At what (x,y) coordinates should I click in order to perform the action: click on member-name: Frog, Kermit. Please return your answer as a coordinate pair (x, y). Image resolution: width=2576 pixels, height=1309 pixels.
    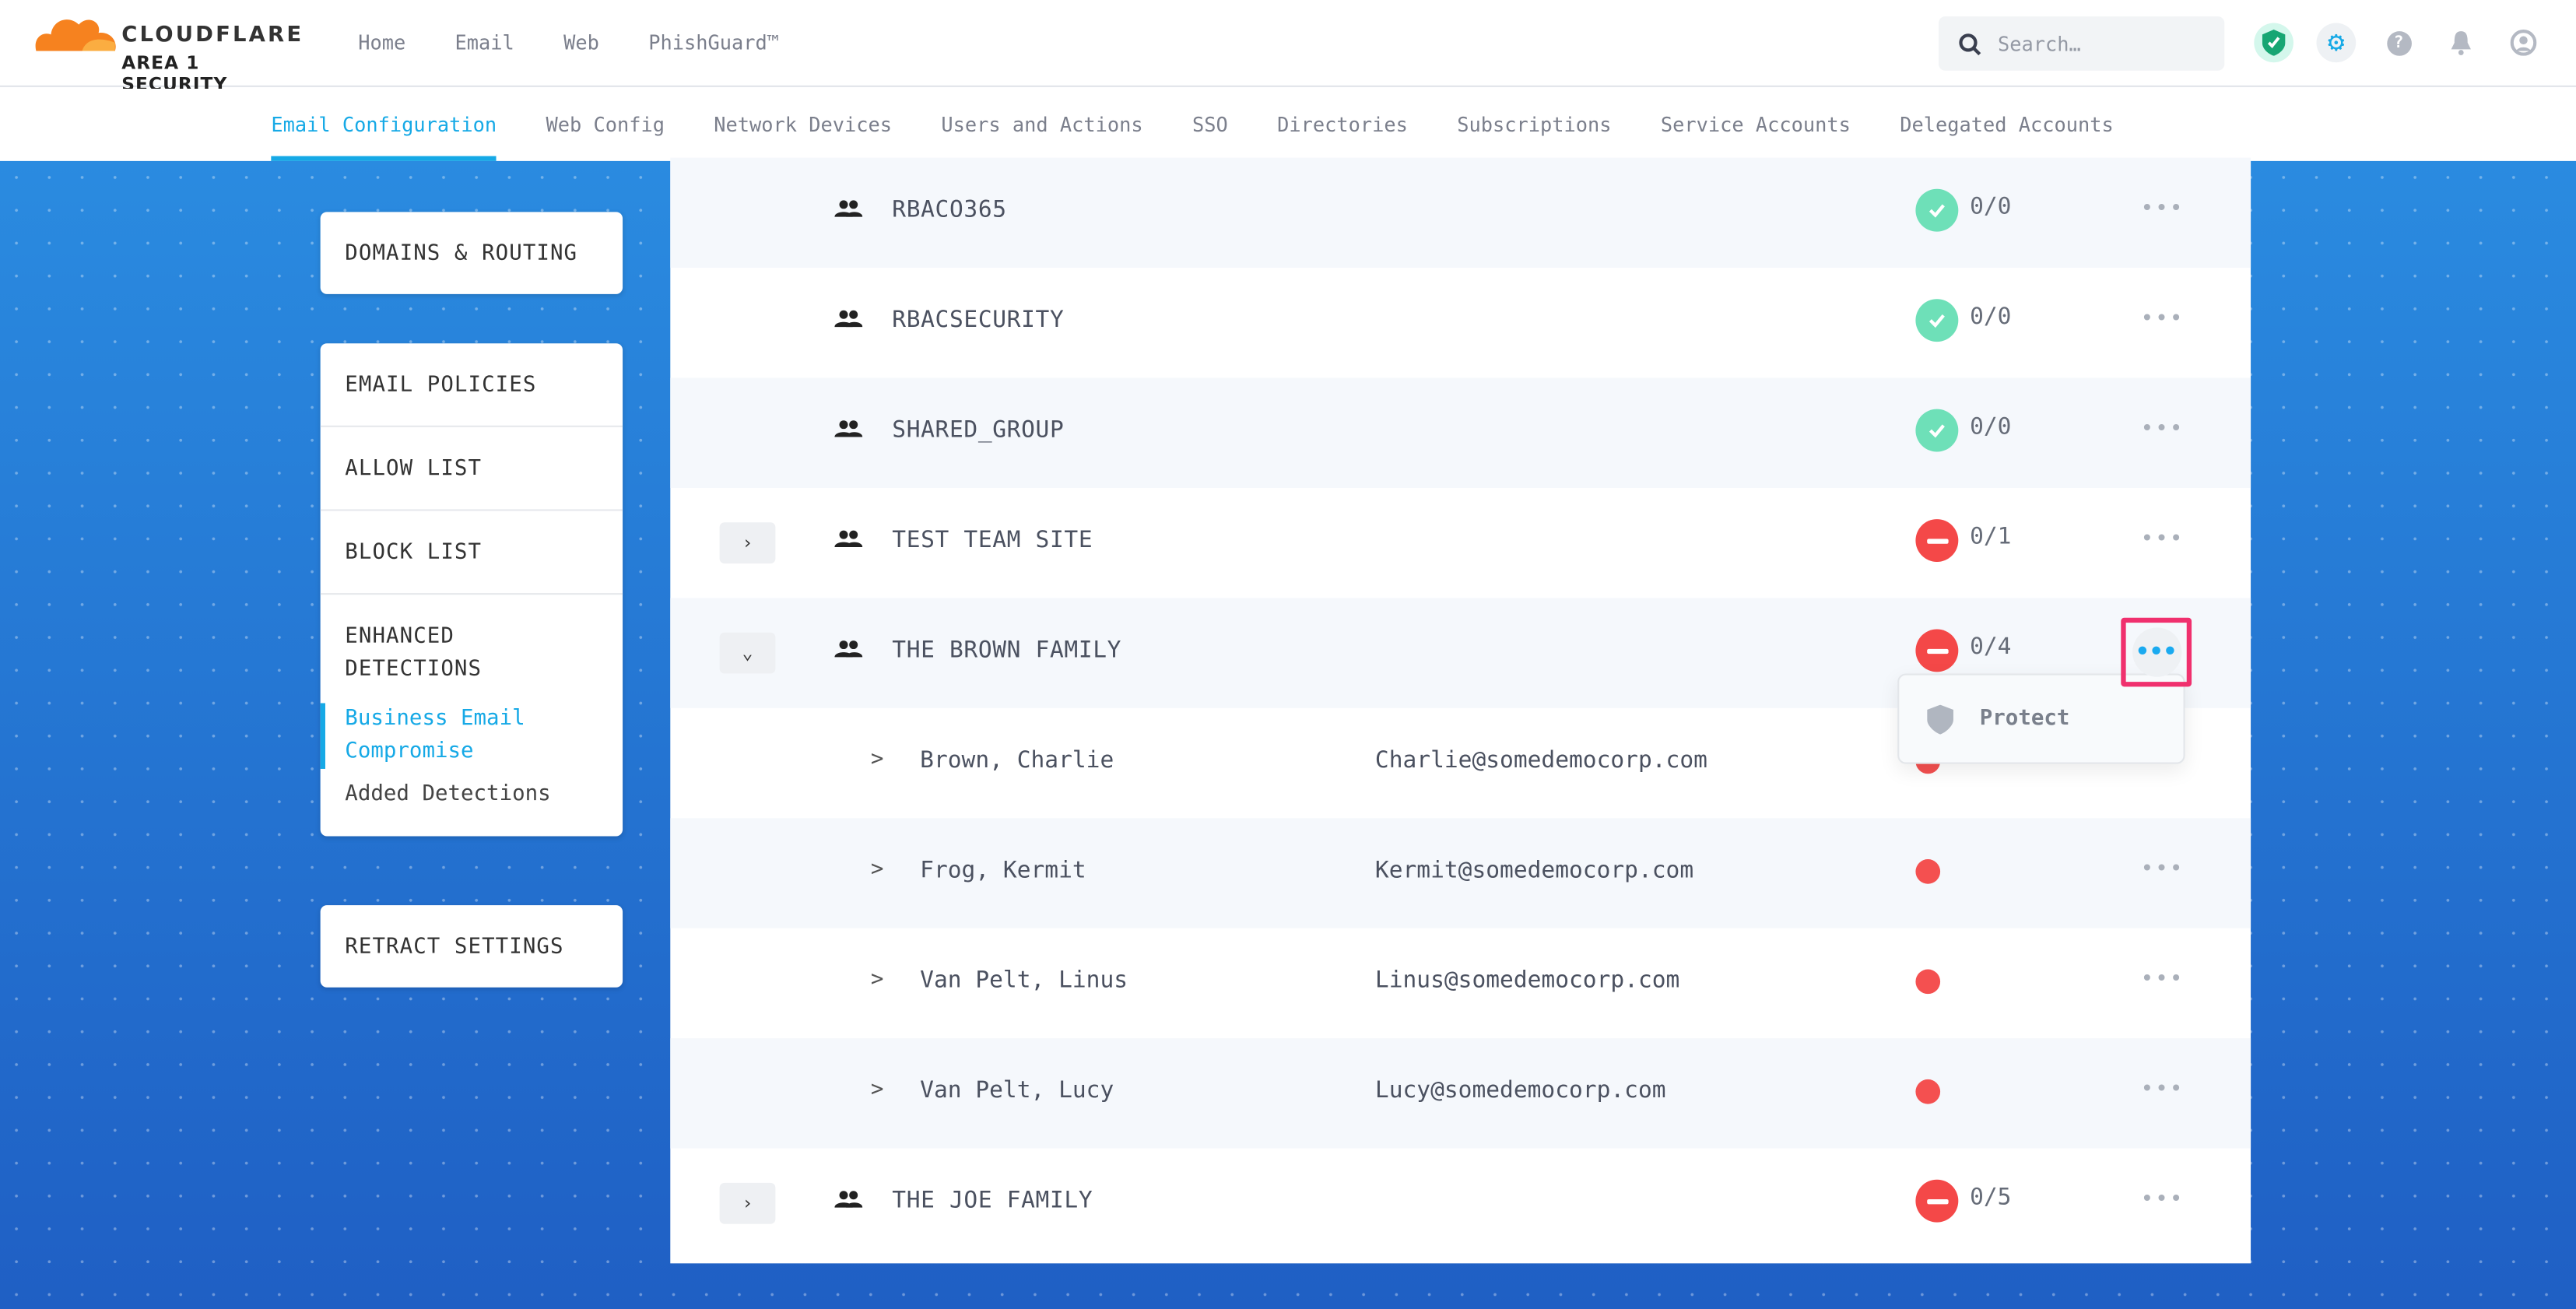
    Looking at the image, I should click on (1003, 870).